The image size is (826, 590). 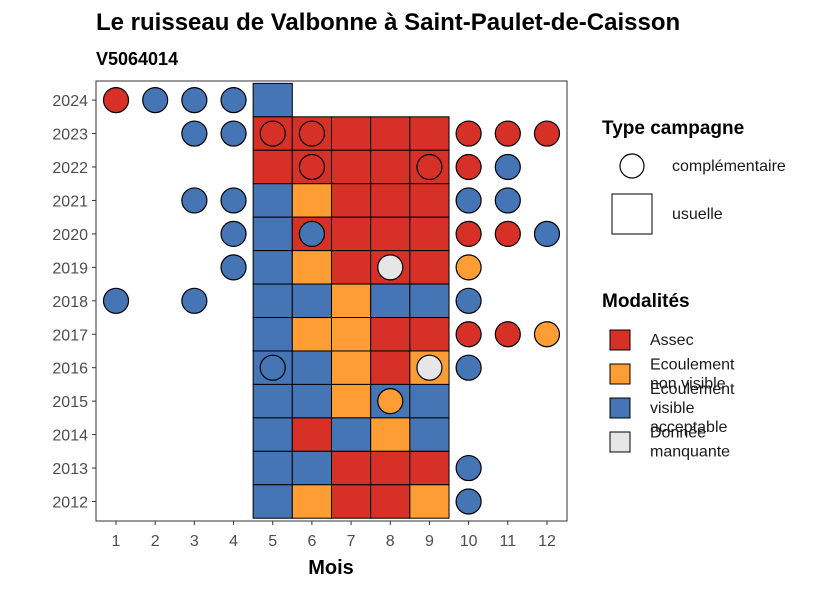 I want to click on legend-swatch-ecoulement_non_visible, so click(x=620, y=374).